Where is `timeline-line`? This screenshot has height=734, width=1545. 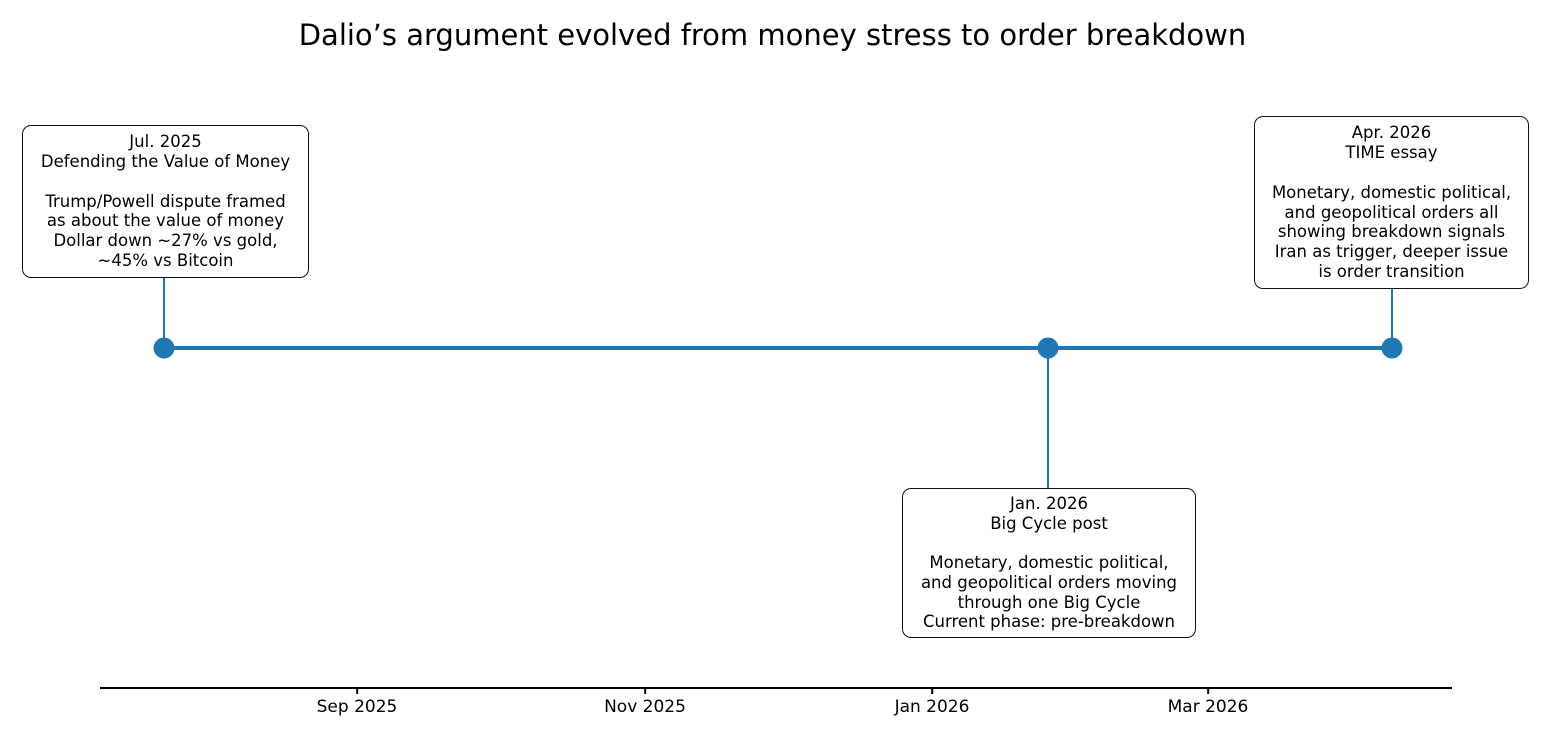 timeline-line is located at coordinates (778, 348).